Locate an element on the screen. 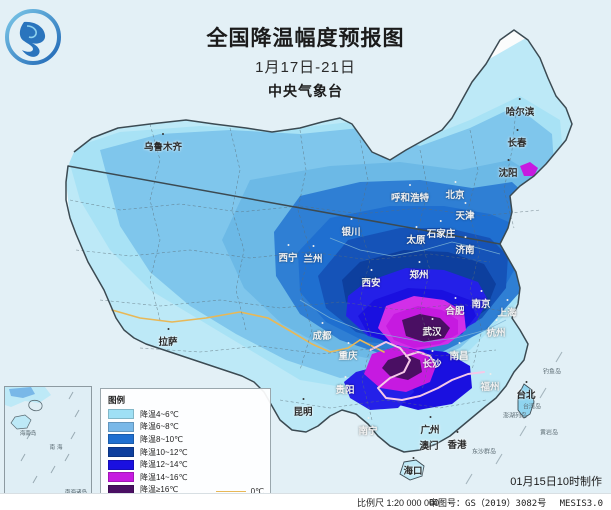 This screenshot has height=510, width=611. legend-item: 降温12~14℃ is located at coordinates (186, 464).